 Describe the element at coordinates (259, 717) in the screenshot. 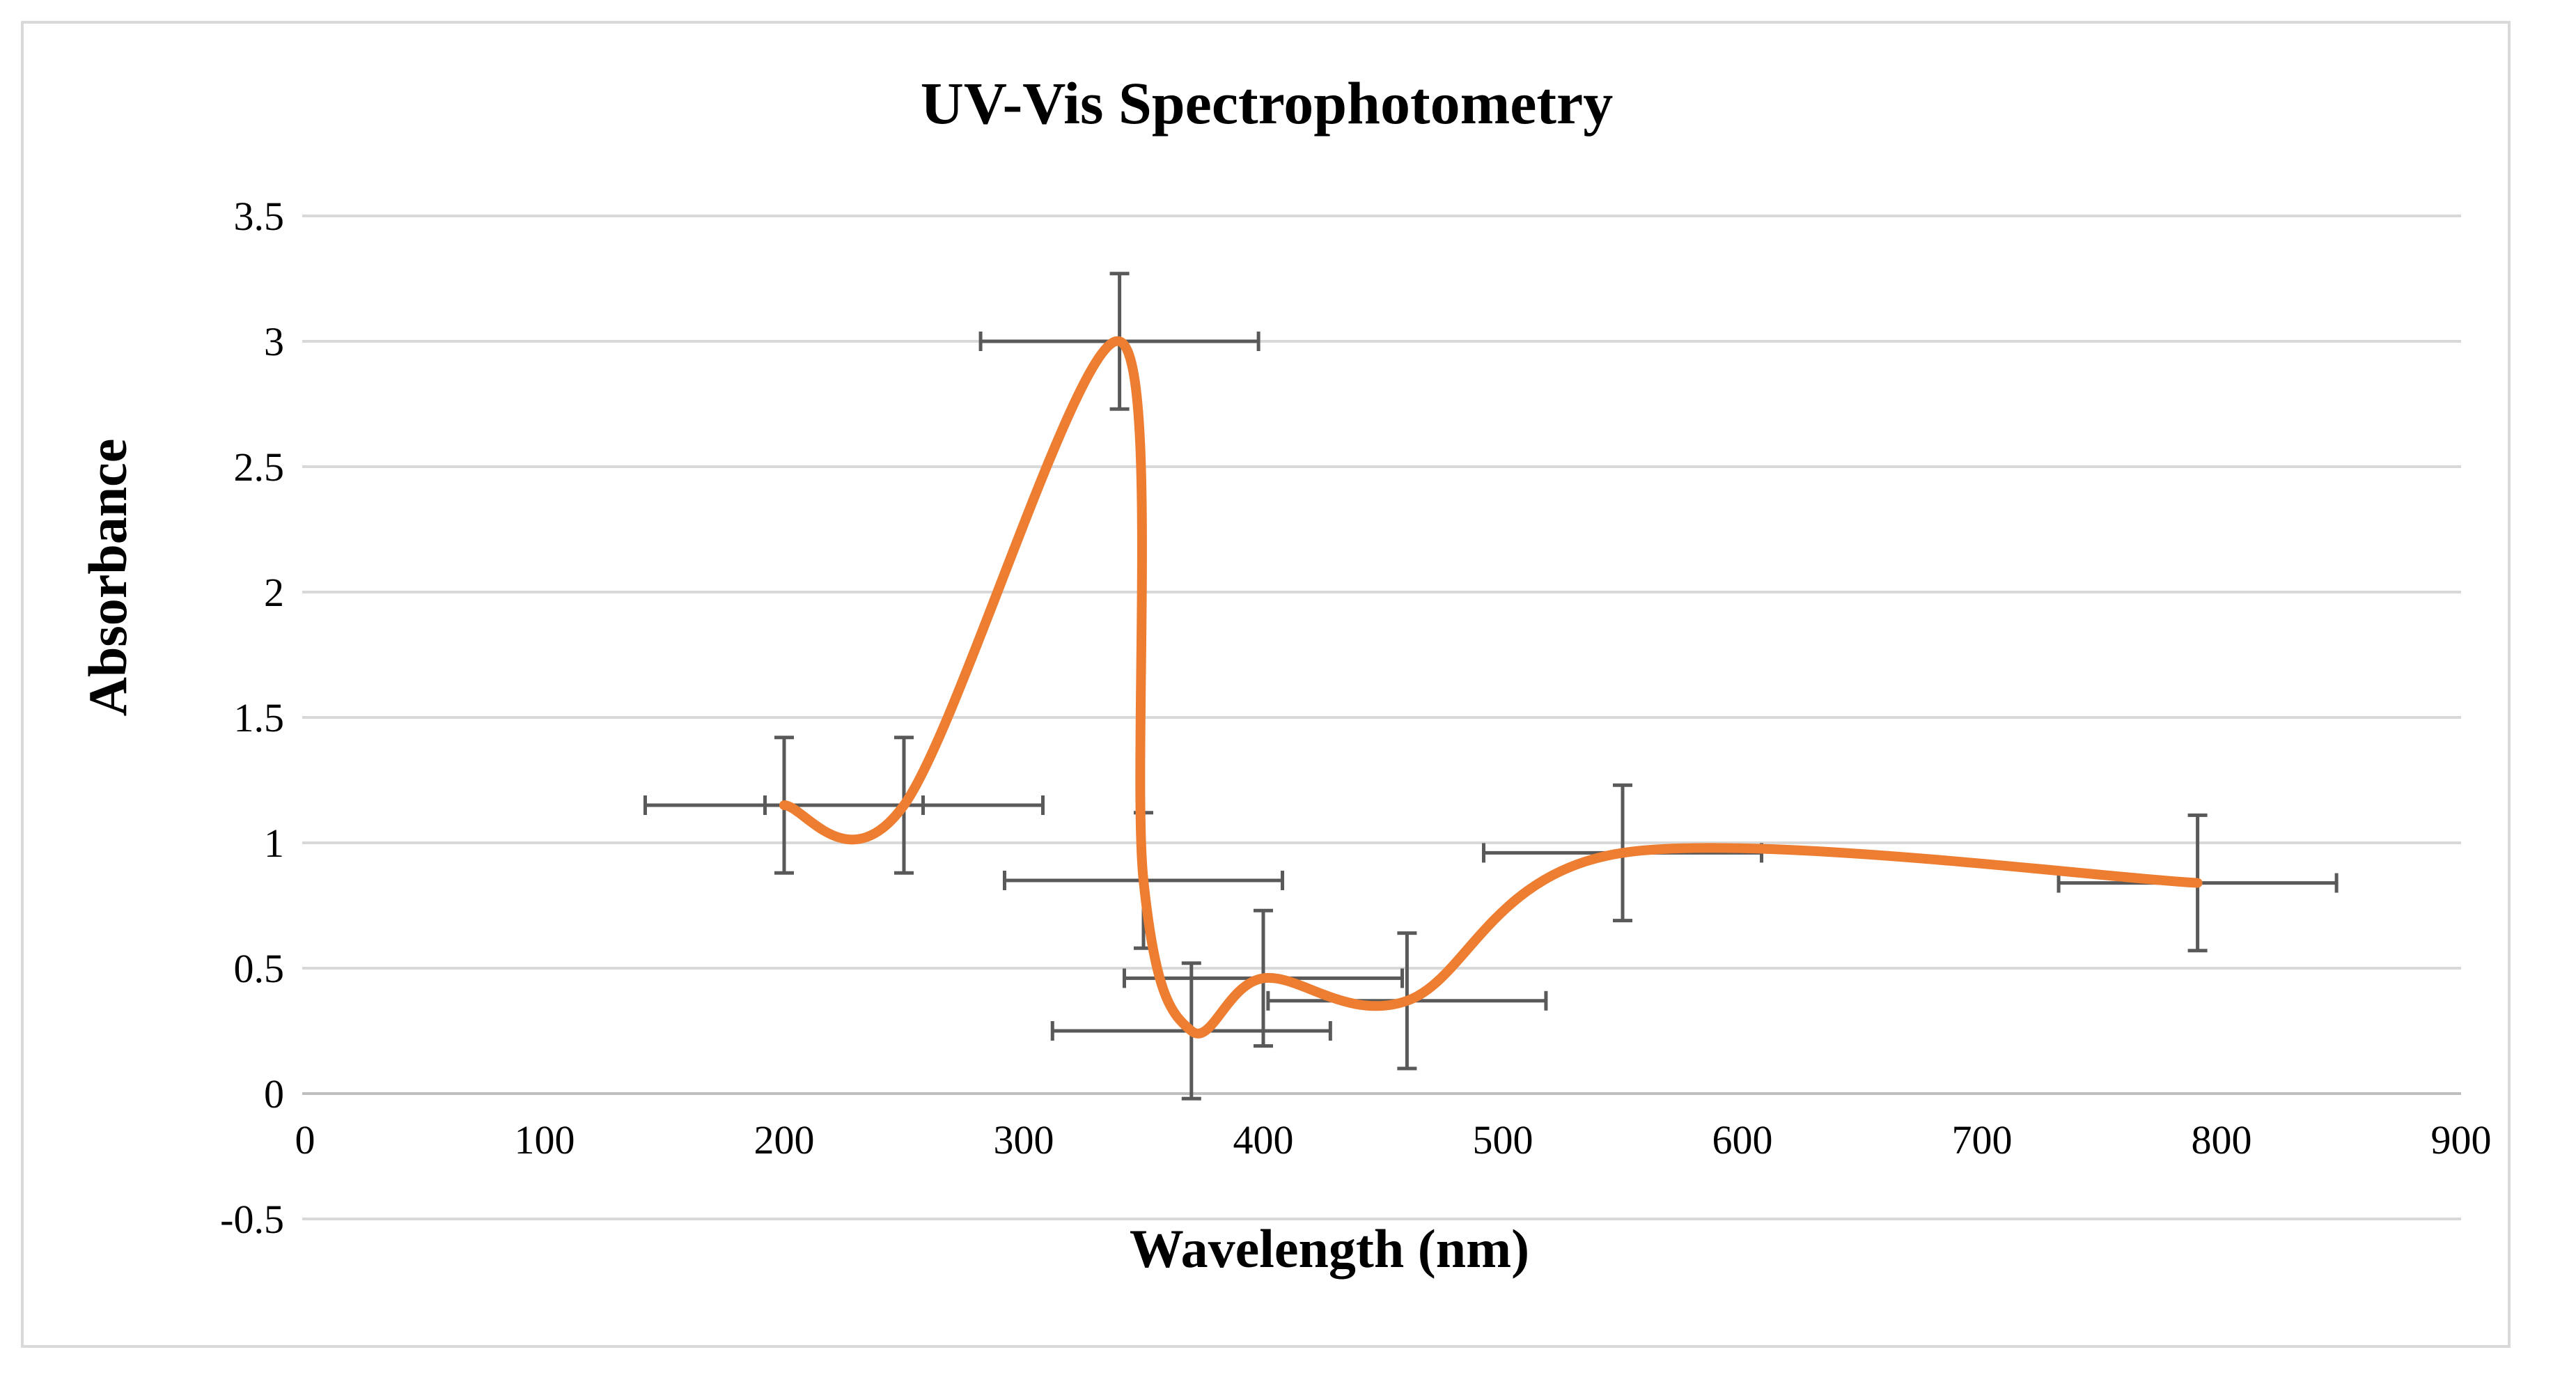

I see `y-tick-label: 1.5` at that location.